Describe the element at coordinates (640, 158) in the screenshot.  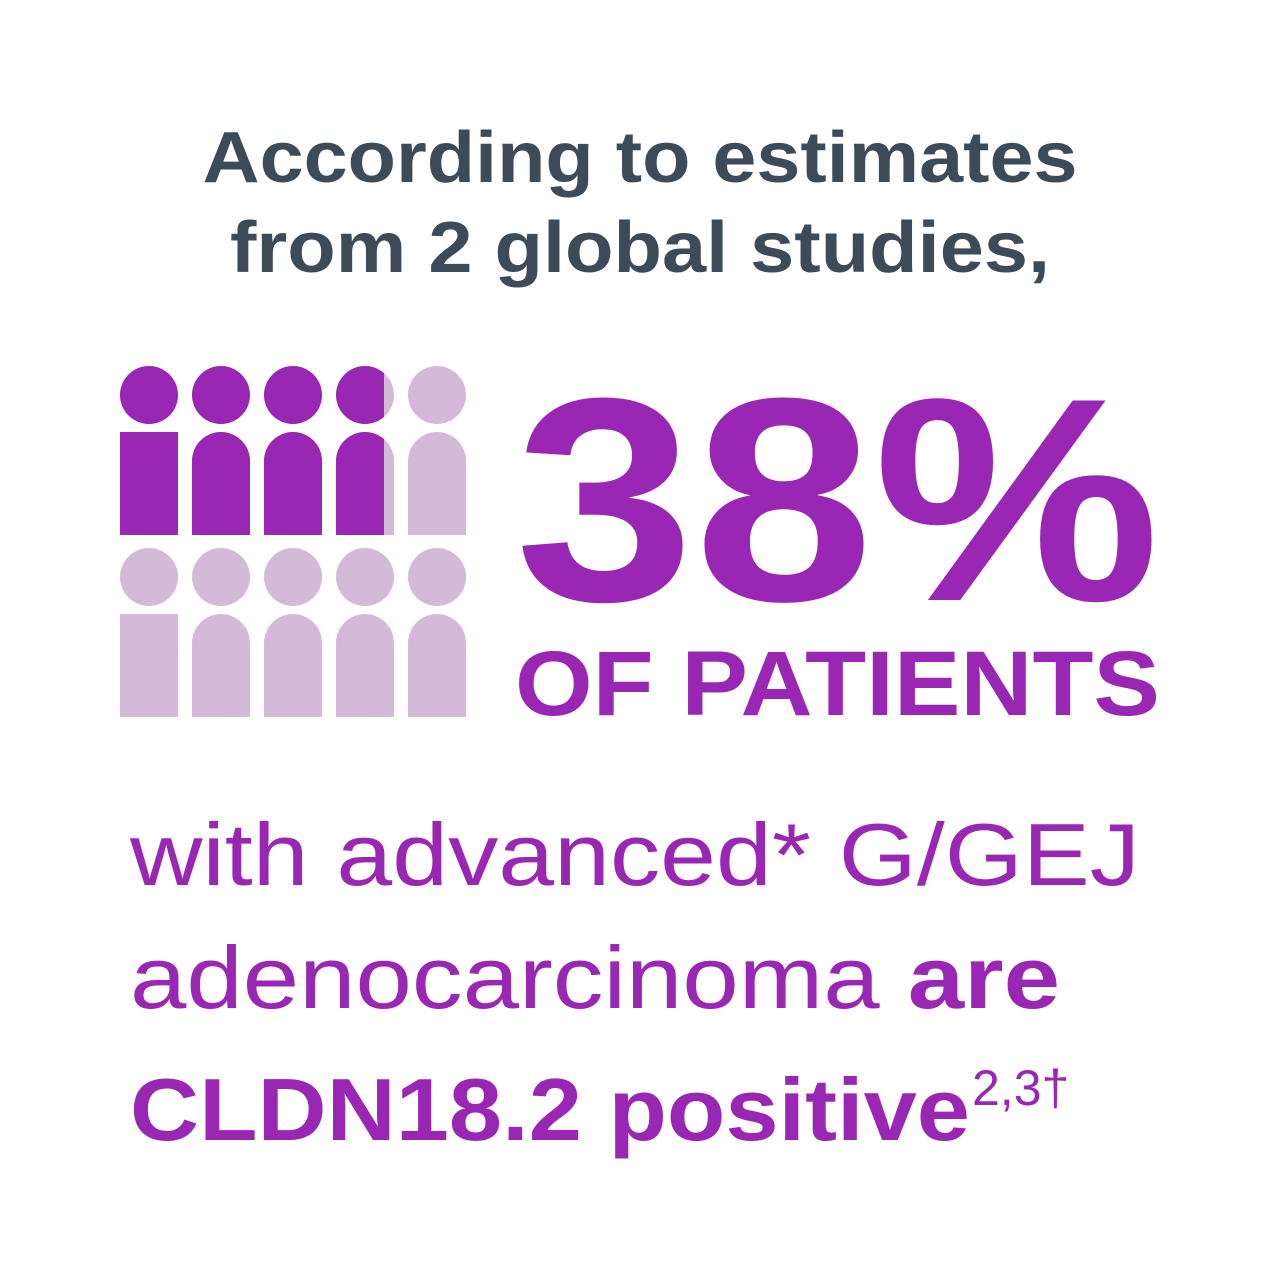
I see `header-line: According to estimates` at that location.